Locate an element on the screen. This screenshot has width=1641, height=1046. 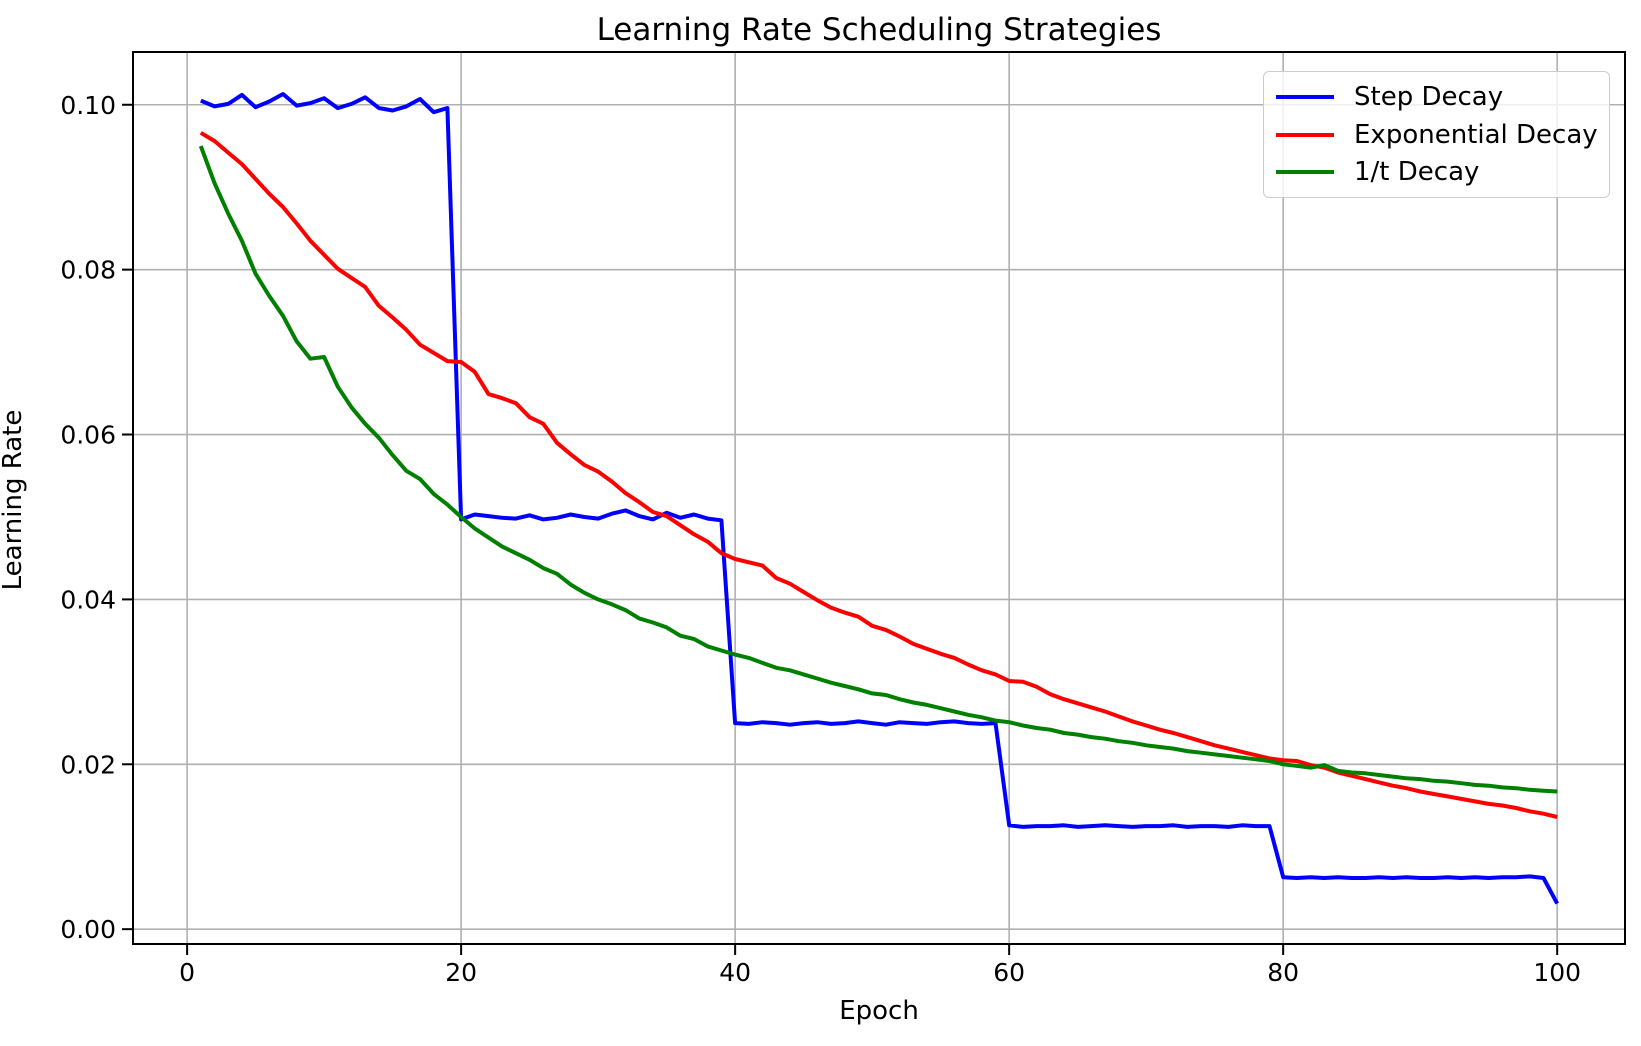
chart-title: Learning Rate Scheduling Strategies is located at coordinates (879, 30).